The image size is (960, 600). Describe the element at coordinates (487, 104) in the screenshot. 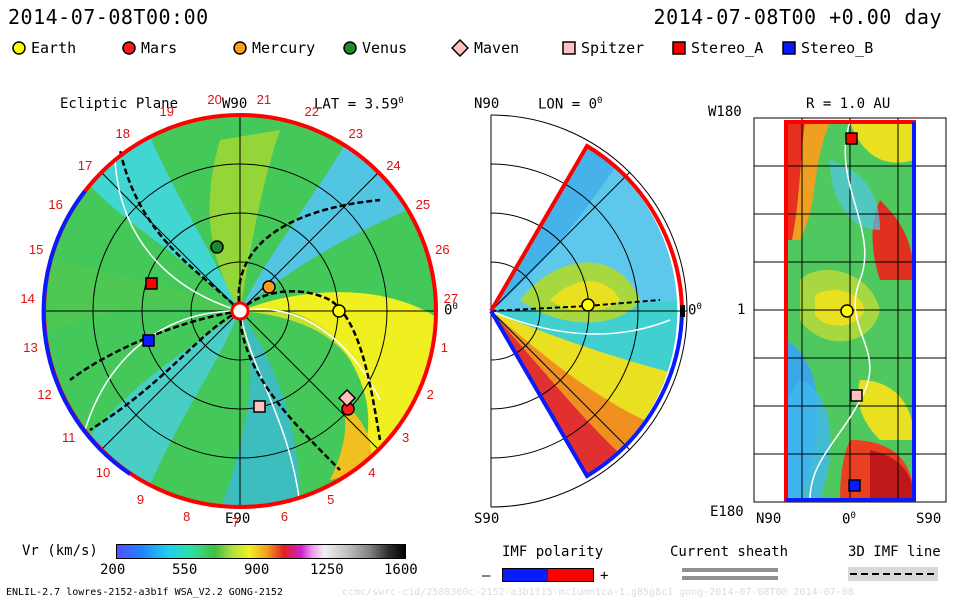

I see `meridional-north-label: N90` at that location.